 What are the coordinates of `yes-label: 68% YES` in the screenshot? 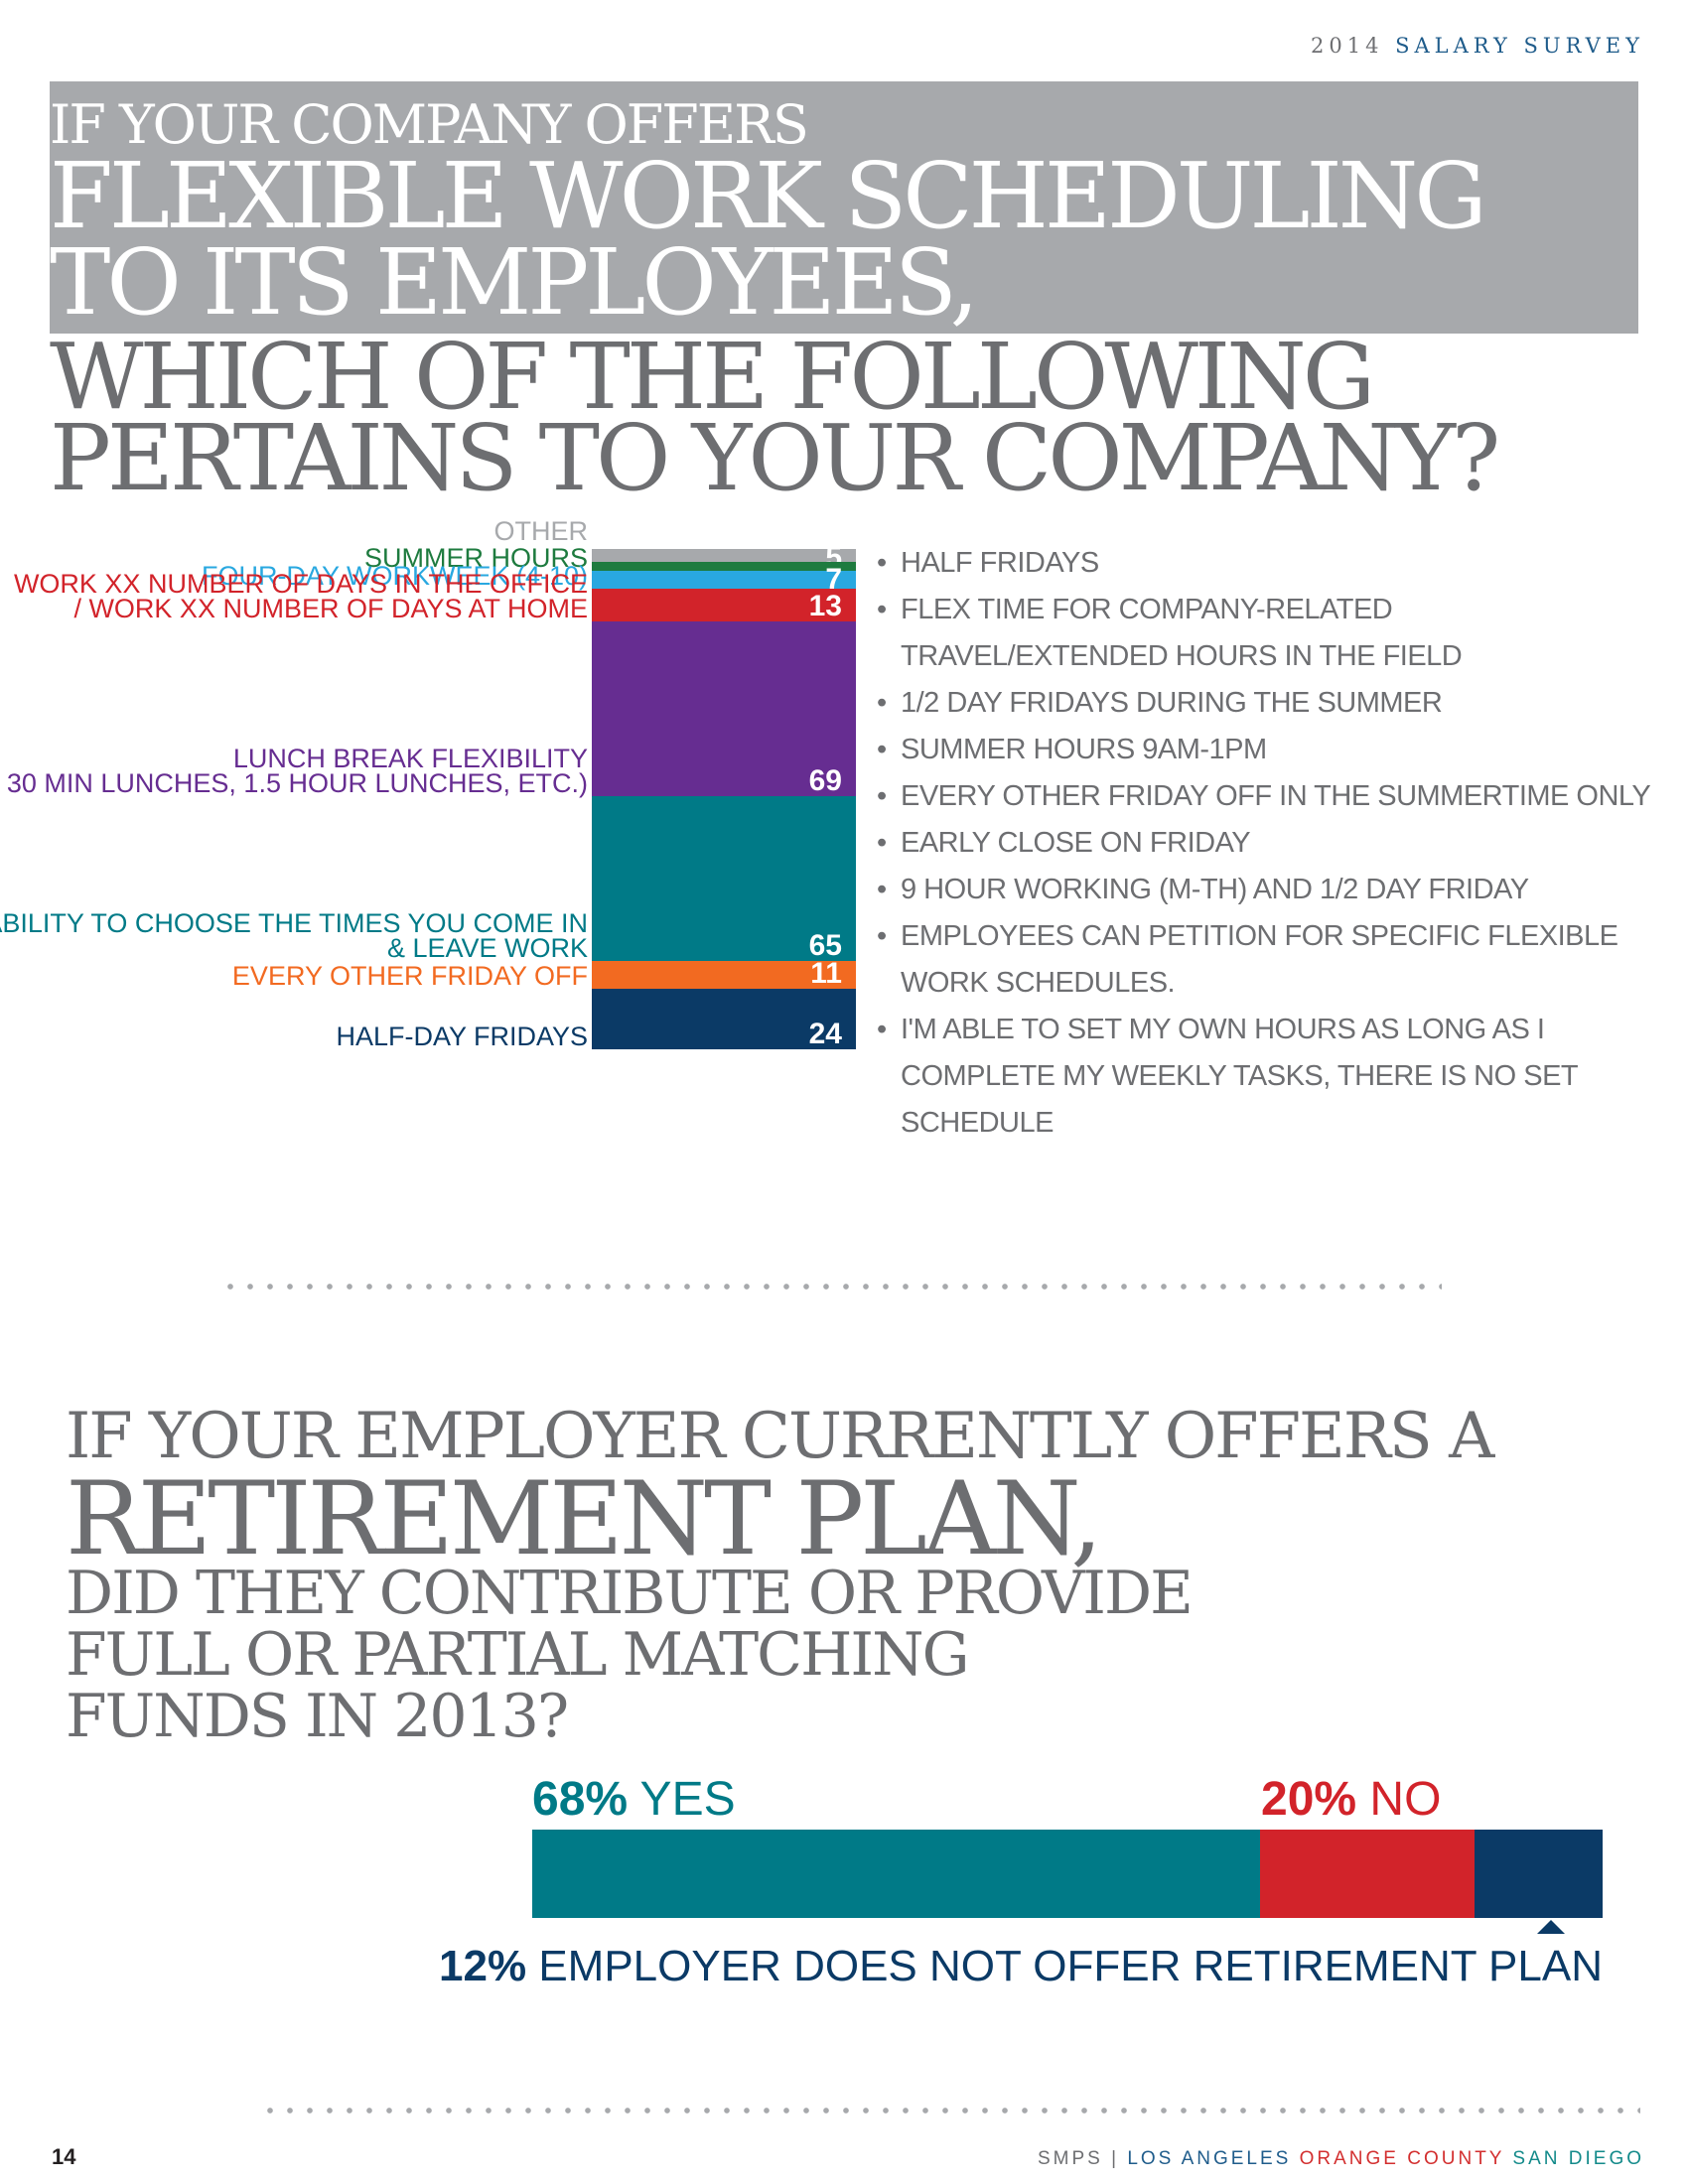 It's located at (634, 1799).